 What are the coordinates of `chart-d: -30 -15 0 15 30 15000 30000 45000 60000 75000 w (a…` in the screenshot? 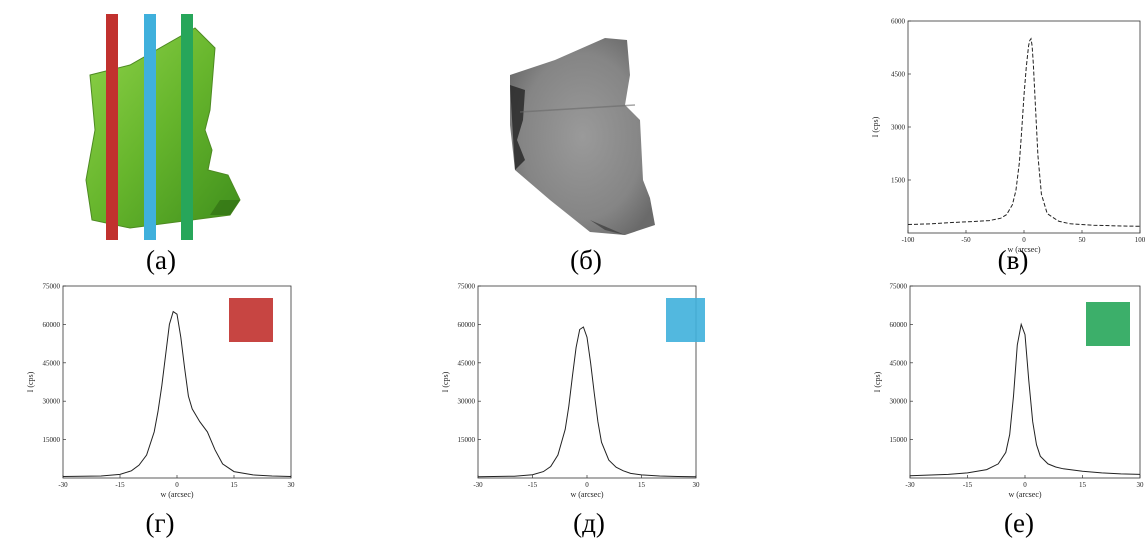 It's located at (575, 391).